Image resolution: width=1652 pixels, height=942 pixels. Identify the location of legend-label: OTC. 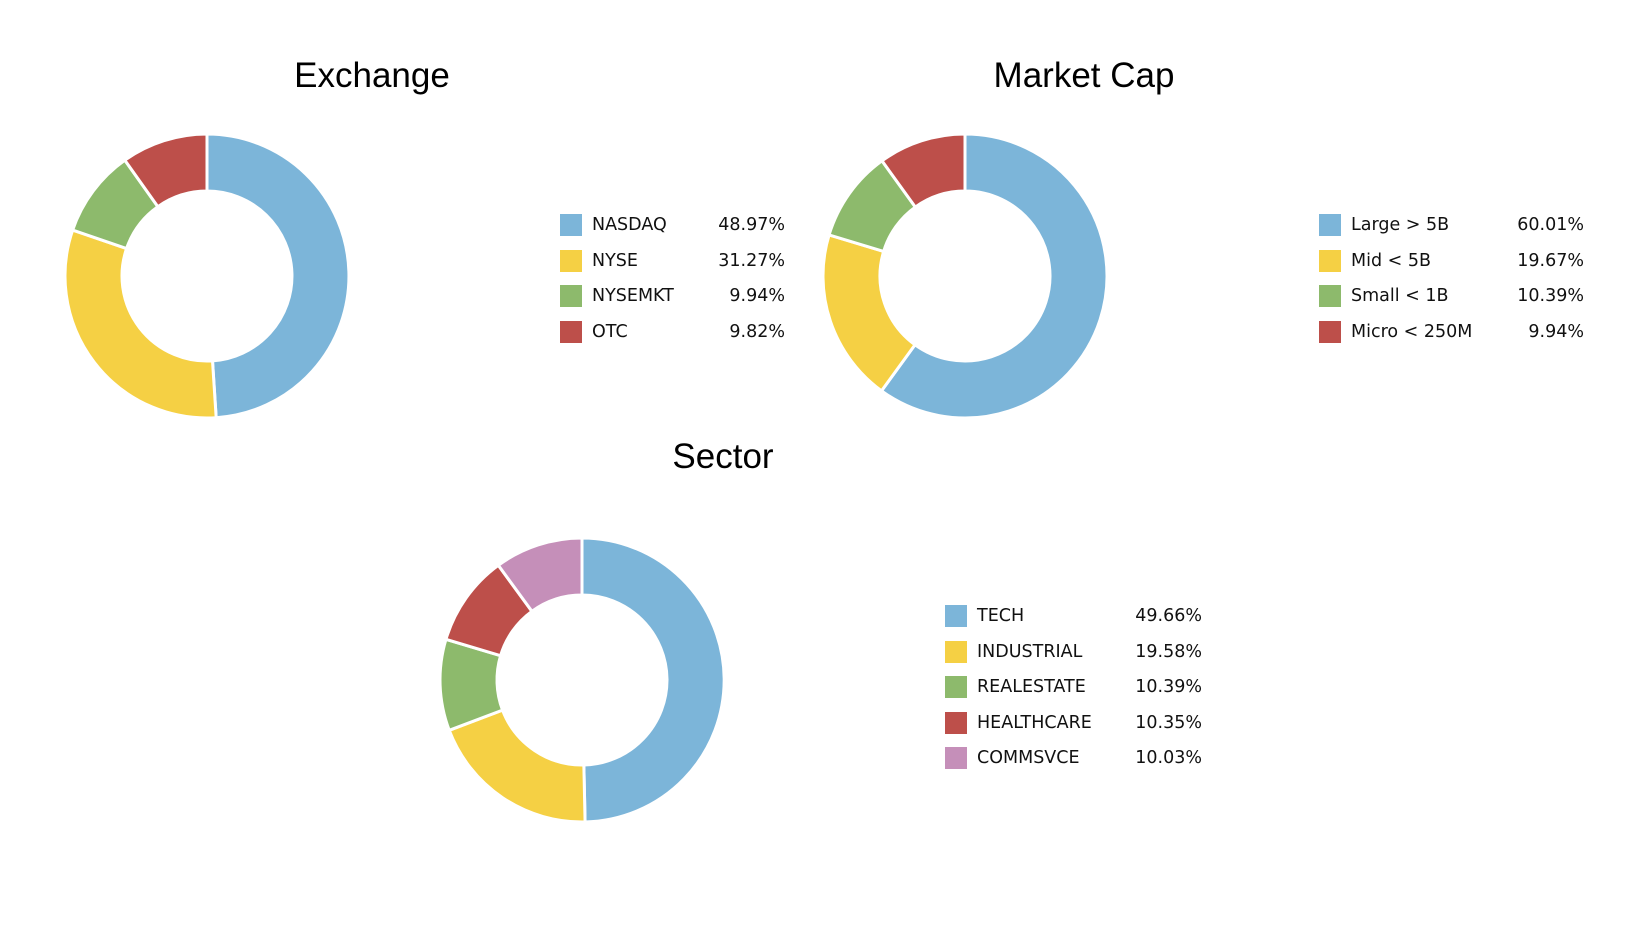
(610, 331).